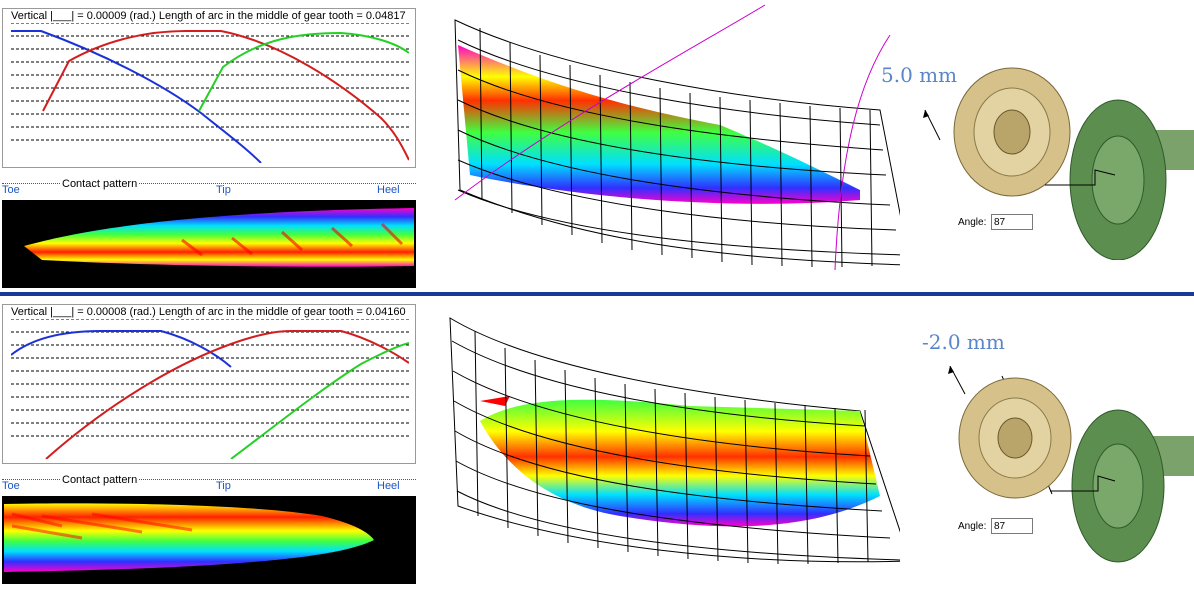 This screenshot has width=1194, height=590. What do you see at coordinates (597, 294) in the screenshot?
I see `panel-divider` at bounding box center [597, 294].